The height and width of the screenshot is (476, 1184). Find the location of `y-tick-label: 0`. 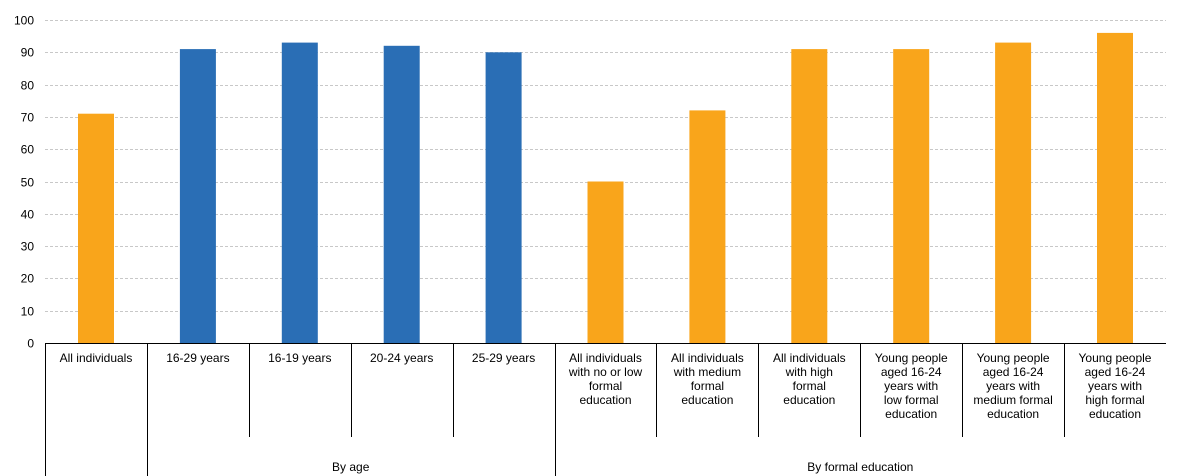

y-tick-label: 0 is located at coordinates (30, 344).